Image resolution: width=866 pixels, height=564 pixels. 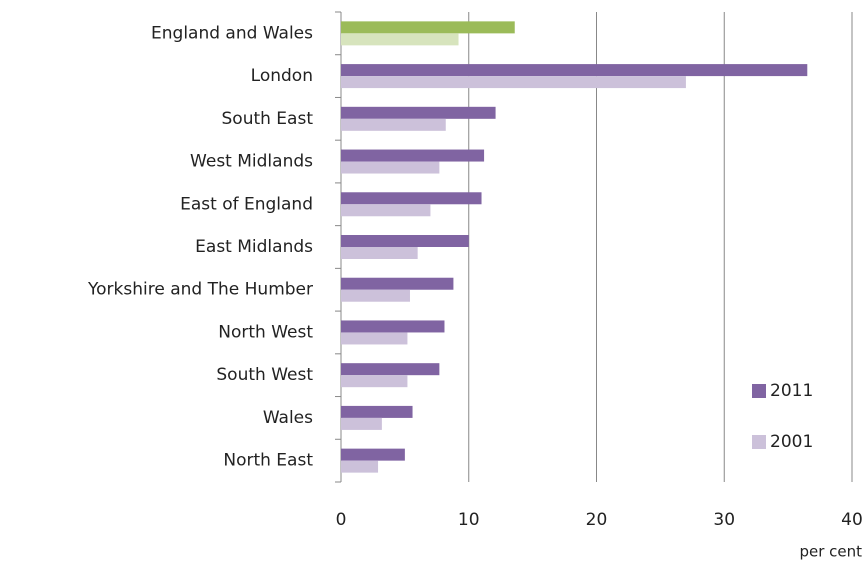 What do you see at coordinates (265, 332) in the screenshot?
I see `y-tick-label: North West` at bounding box center [265, 332].